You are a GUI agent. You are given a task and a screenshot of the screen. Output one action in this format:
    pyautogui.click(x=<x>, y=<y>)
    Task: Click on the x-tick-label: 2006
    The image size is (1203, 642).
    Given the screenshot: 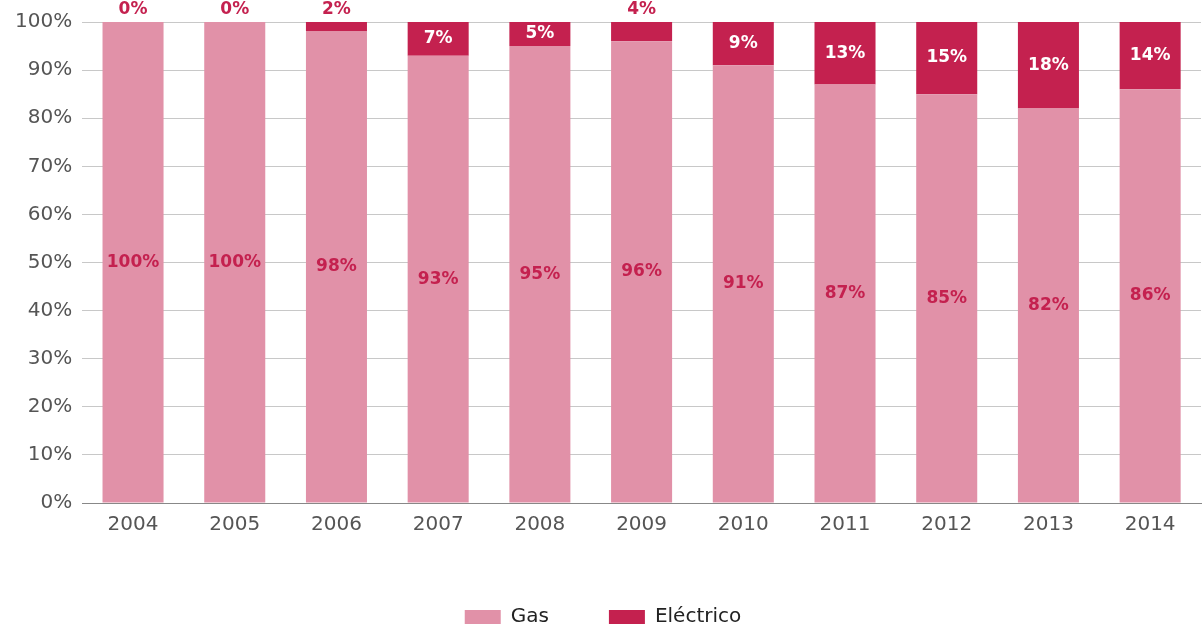 What is the action you would take?
    pyautogui.click(x=336, y=523)
    